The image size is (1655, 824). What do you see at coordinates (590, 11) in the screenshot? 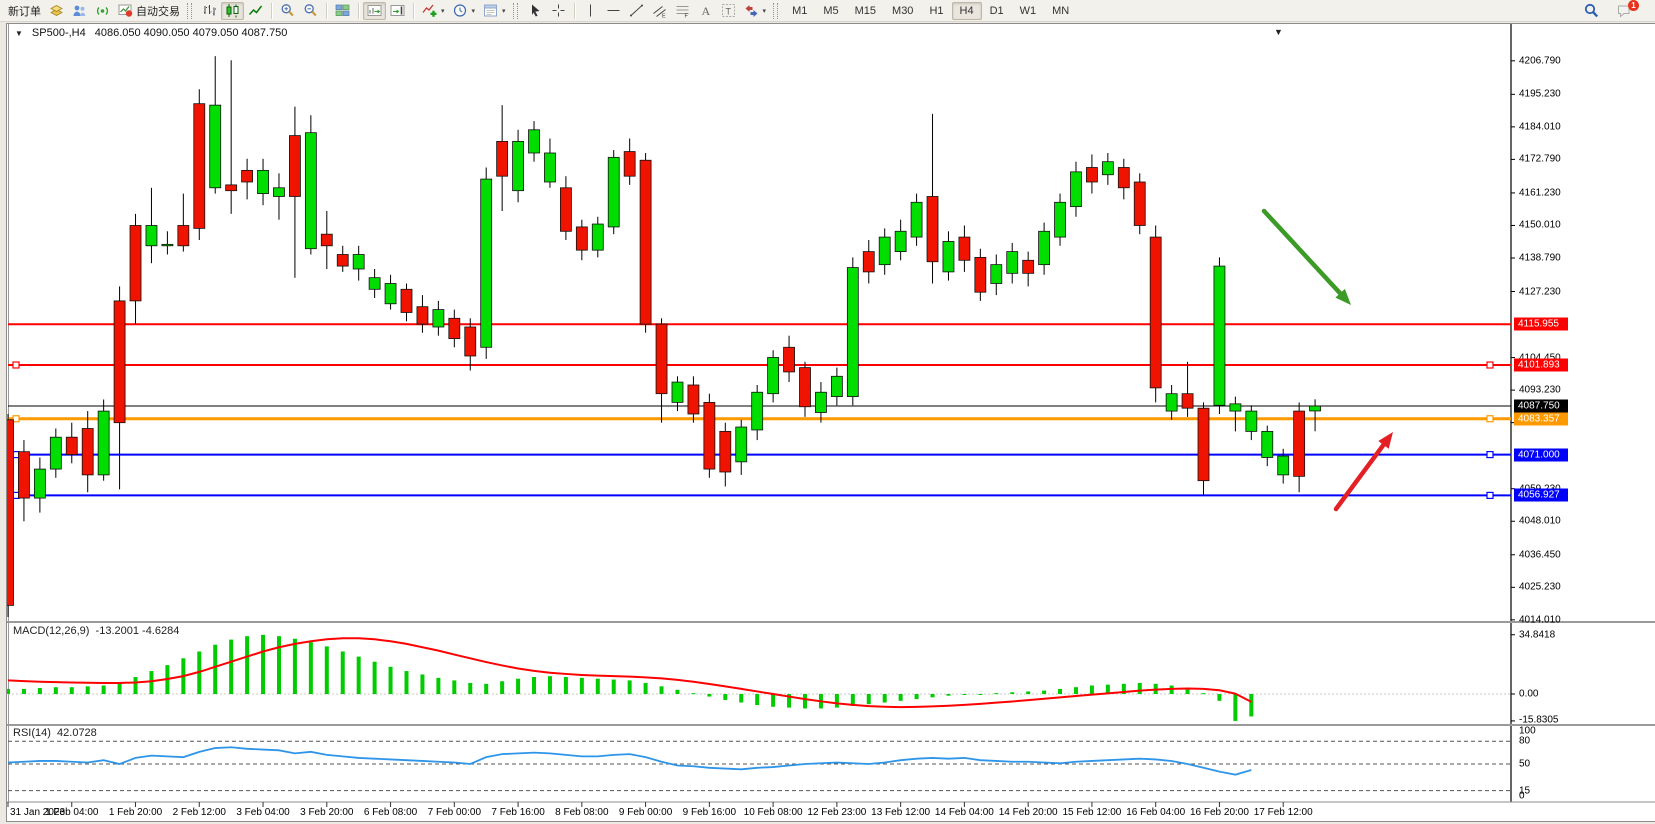
I see `vertical-line-button` at bounding box center [590, 11].